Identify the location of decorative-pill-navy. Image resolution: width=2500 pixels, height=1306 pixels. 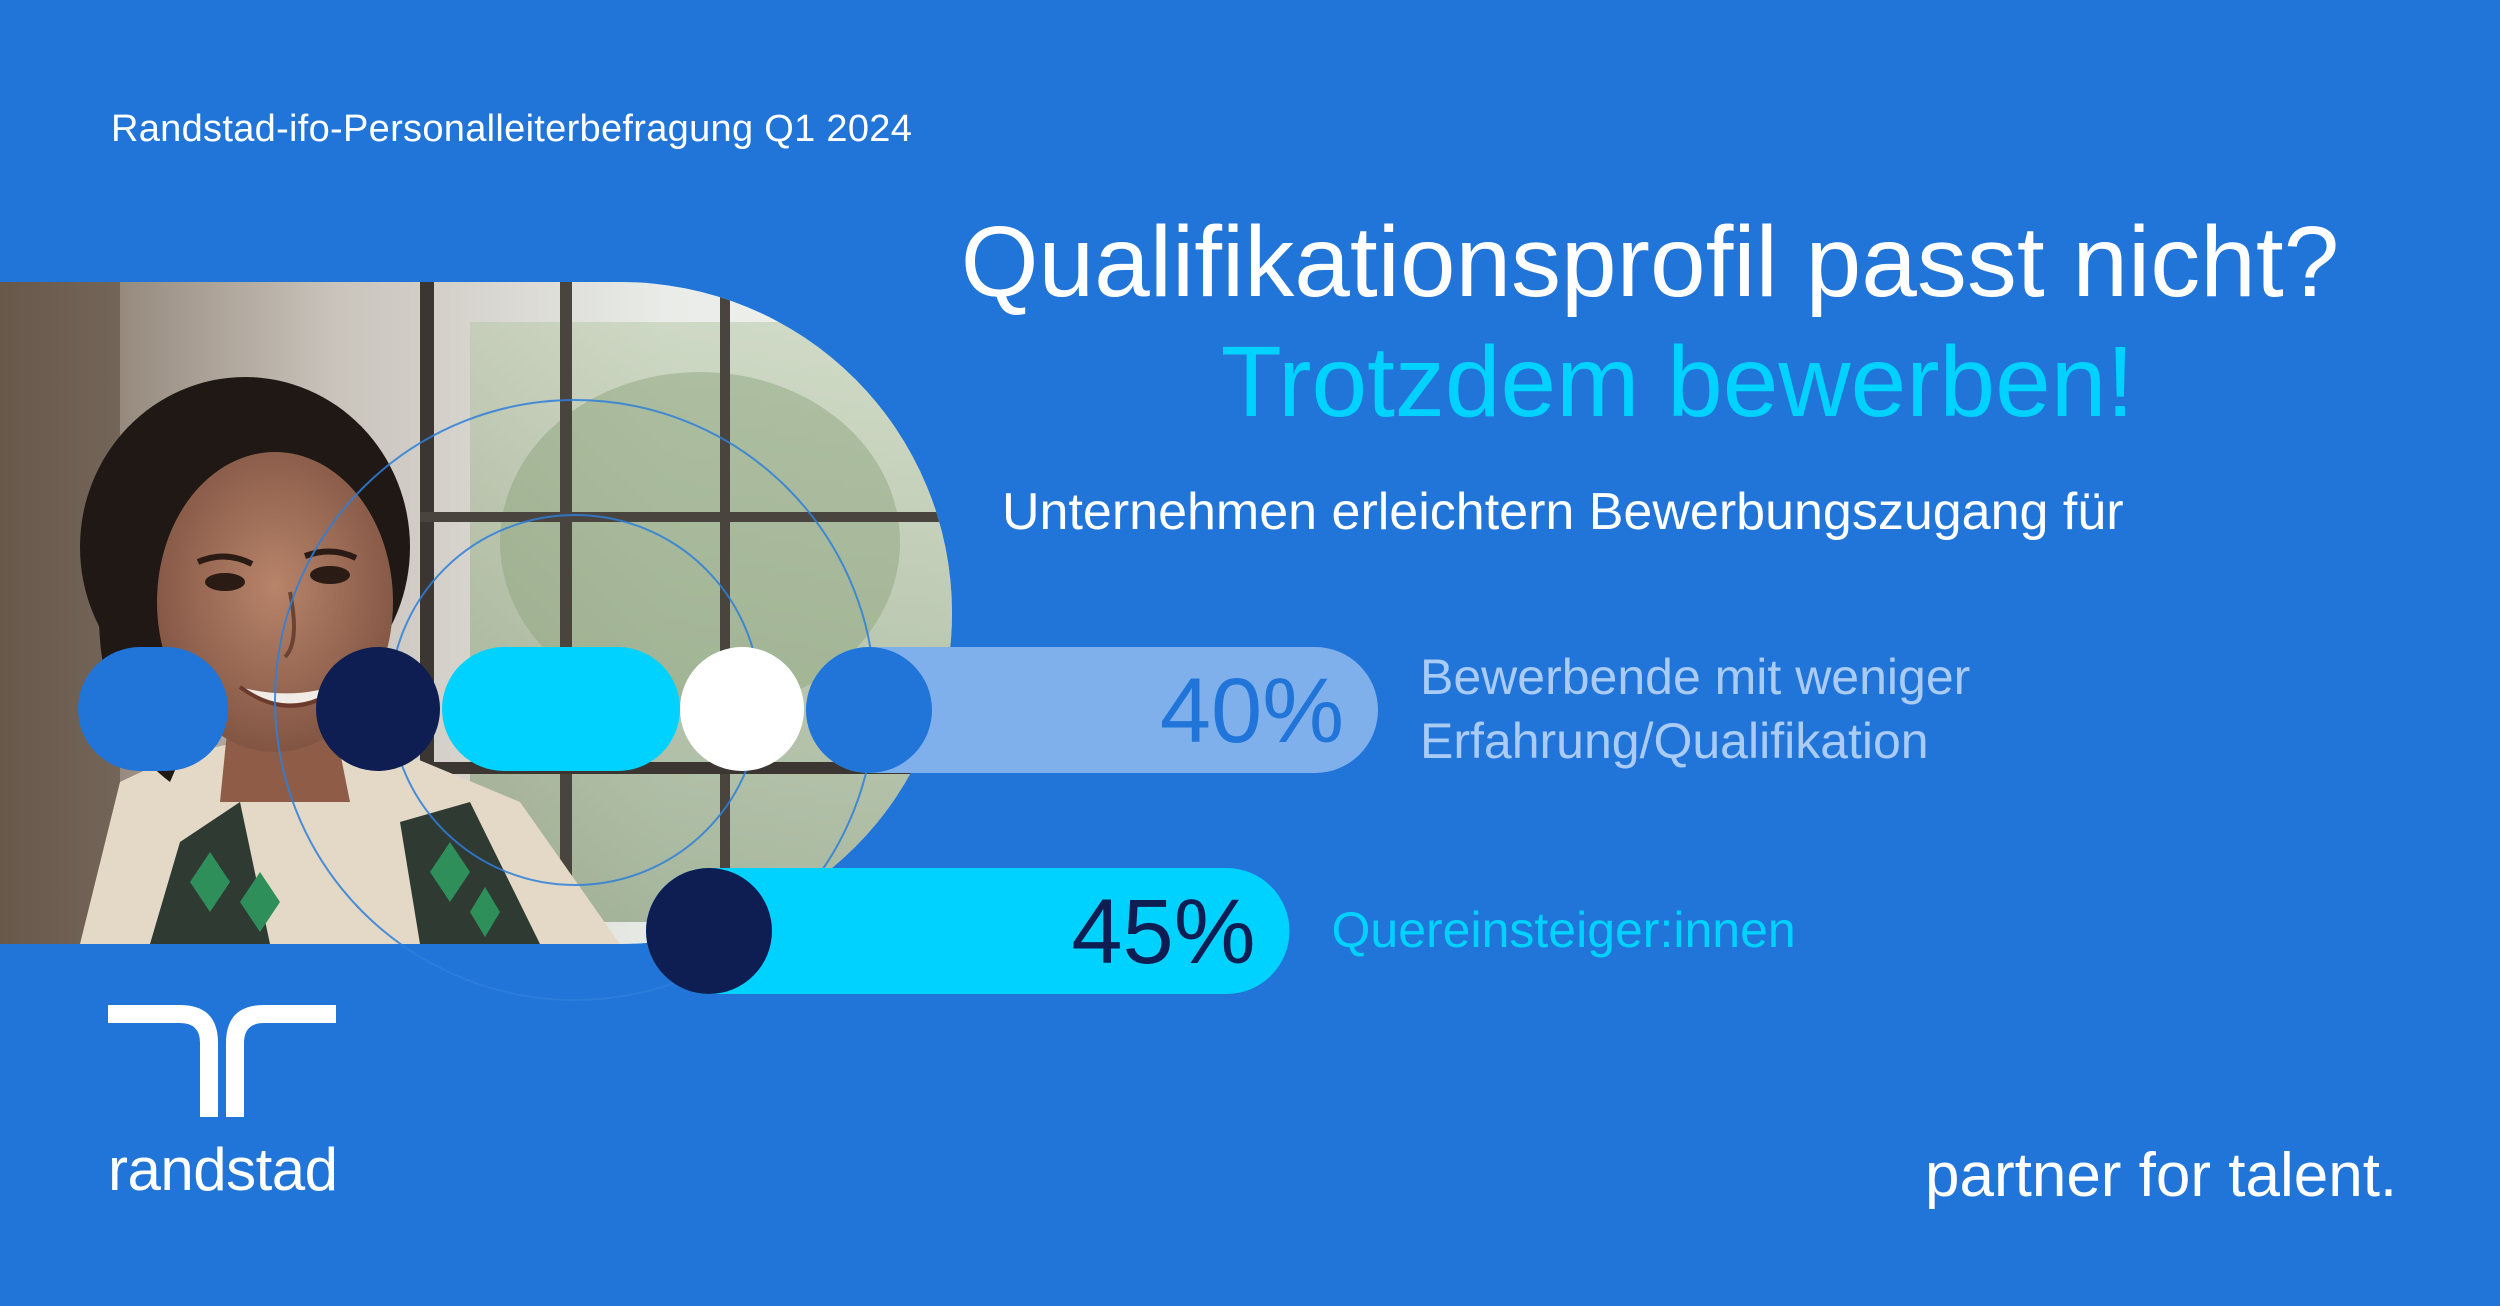
(378, 709).